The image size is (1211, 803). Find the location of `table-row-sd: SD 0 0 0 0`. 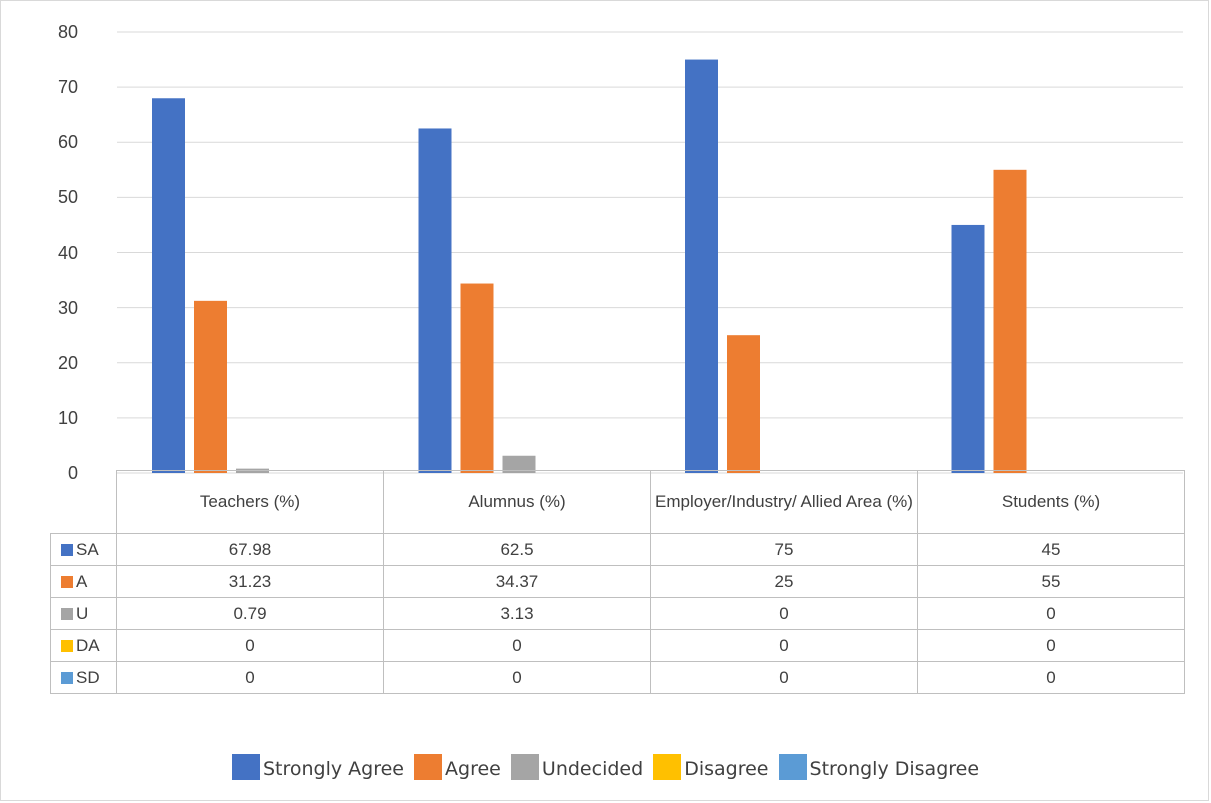

table-row-sd: SD 0 0 0 0 is located at coordinates (617, 677).